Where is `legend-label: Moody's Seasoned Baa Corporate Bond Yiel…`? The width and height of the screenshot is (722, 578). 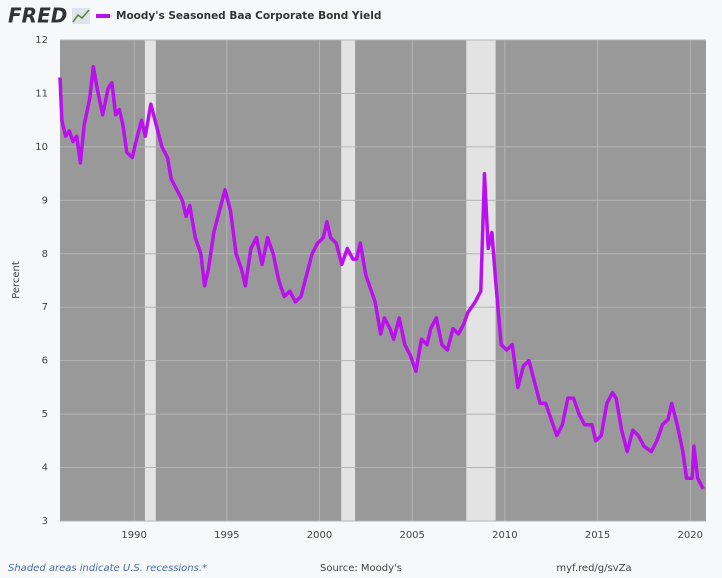 legend-label: Moody's Seasoned Baa Corporate Bond Yiel… is located at coordinates (248, 16).